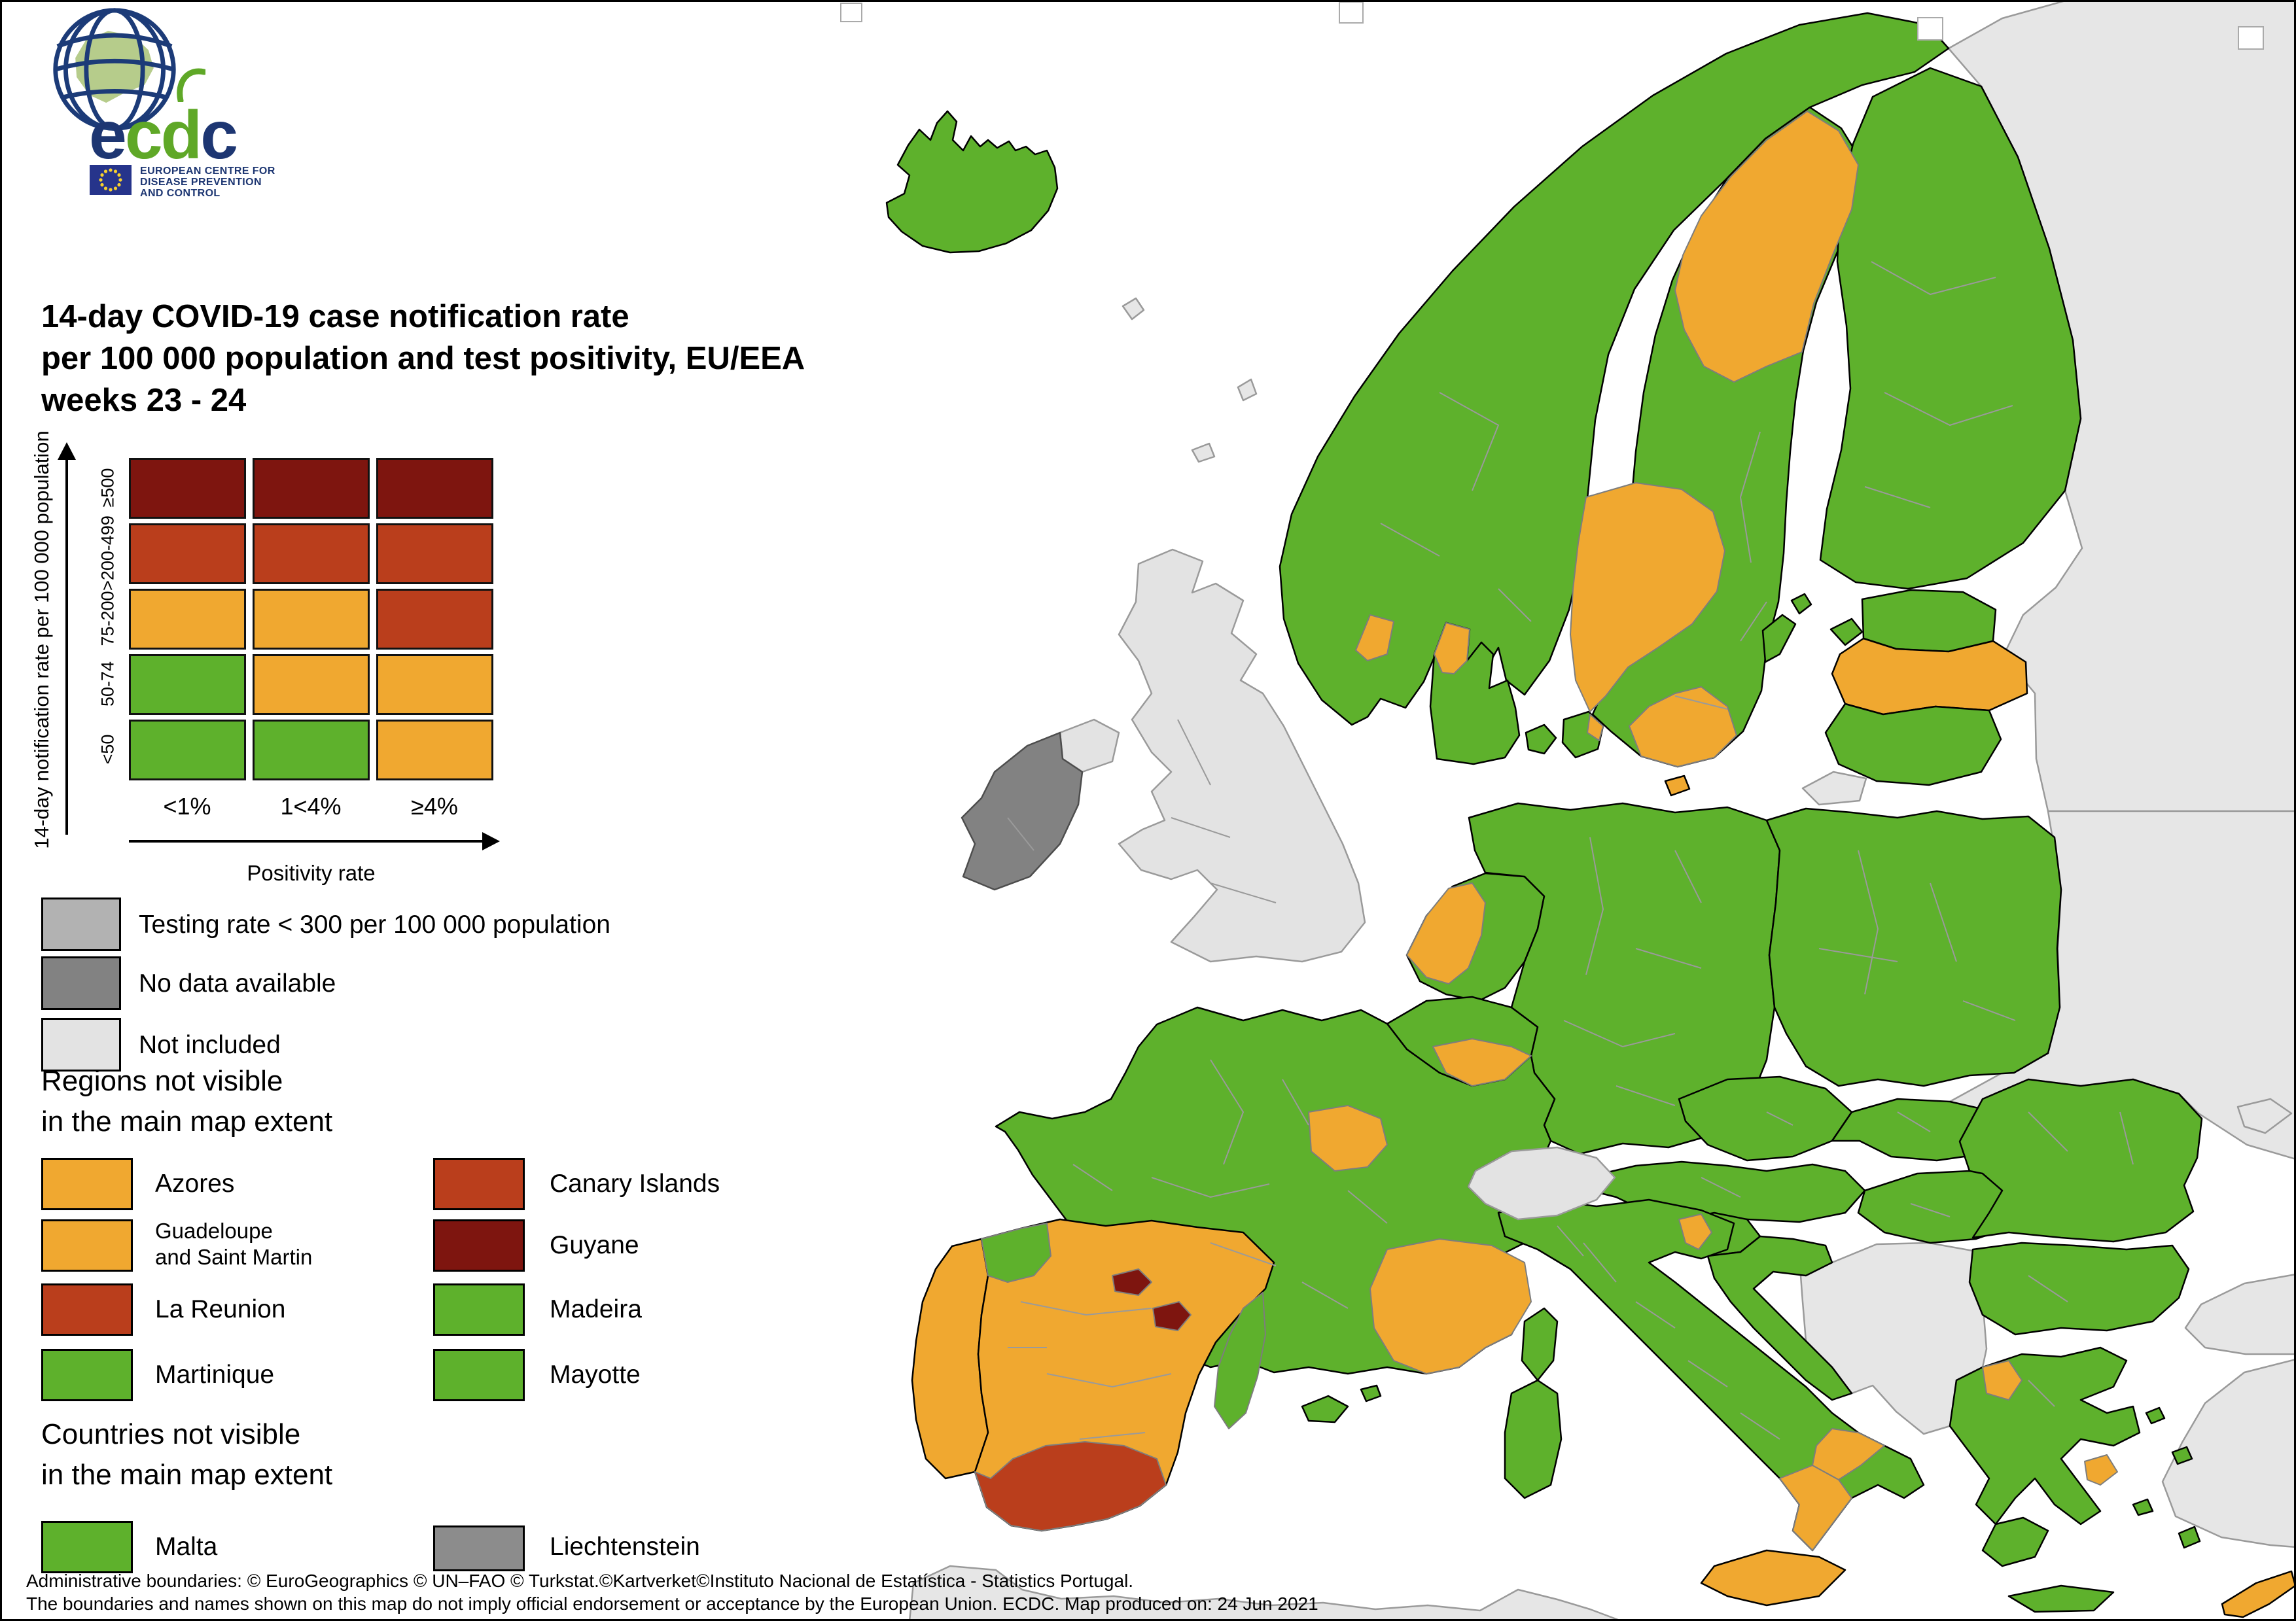 The width and height of the screenshot is (2296, 1621). What do you see at coordinates (2080, 1160) in the screenshot?
I see `country-romania` at bounding box center [2080, 1160].